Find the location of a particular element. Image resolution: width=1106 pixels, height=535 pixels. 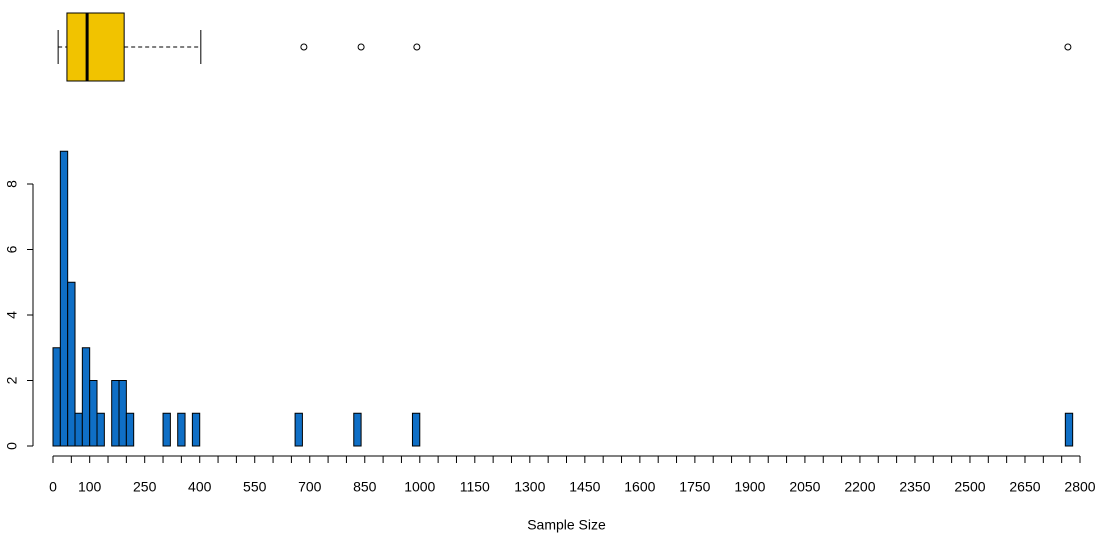

x-tick-label: 1600 is located at coordinates (639, 487).